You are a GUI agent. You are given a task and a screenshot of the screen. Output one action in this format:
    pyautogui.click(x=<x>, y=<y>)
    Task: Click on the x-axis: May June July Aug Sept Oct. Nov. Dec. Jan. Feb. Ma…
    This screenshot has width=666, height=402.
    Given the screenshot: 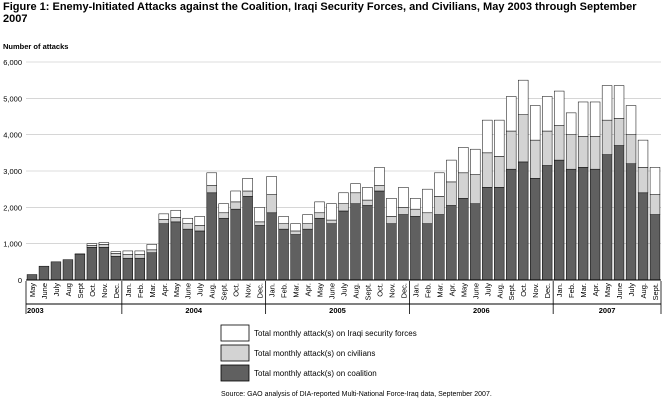 What is the action you would take?
    pyautogui.click(x=343, y=297)
    